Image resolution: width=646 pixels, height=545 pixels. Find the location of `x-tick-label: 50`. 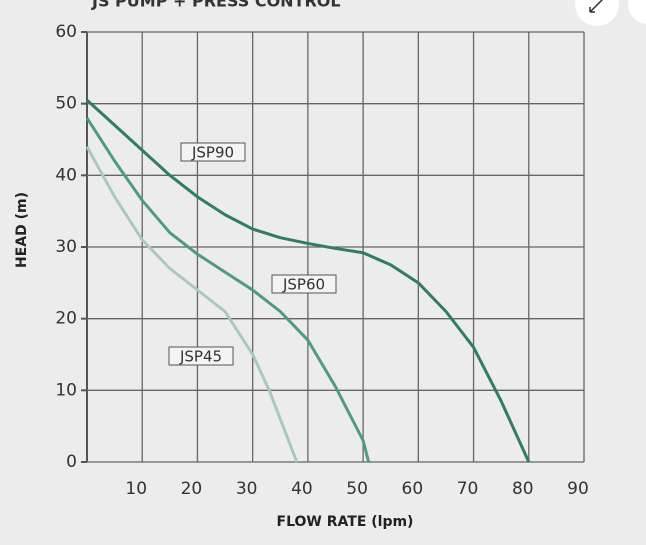

x-tick-label: 50 is located at coordinates (357, 489).